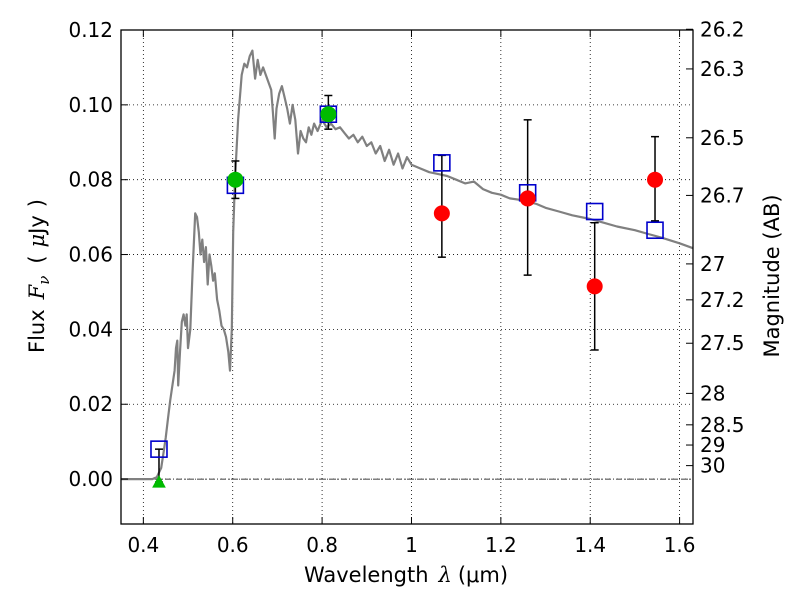 The height and width of the screenshot is (600, 800). I want to click on y-tick-label: 0.12, so click(90, 30).